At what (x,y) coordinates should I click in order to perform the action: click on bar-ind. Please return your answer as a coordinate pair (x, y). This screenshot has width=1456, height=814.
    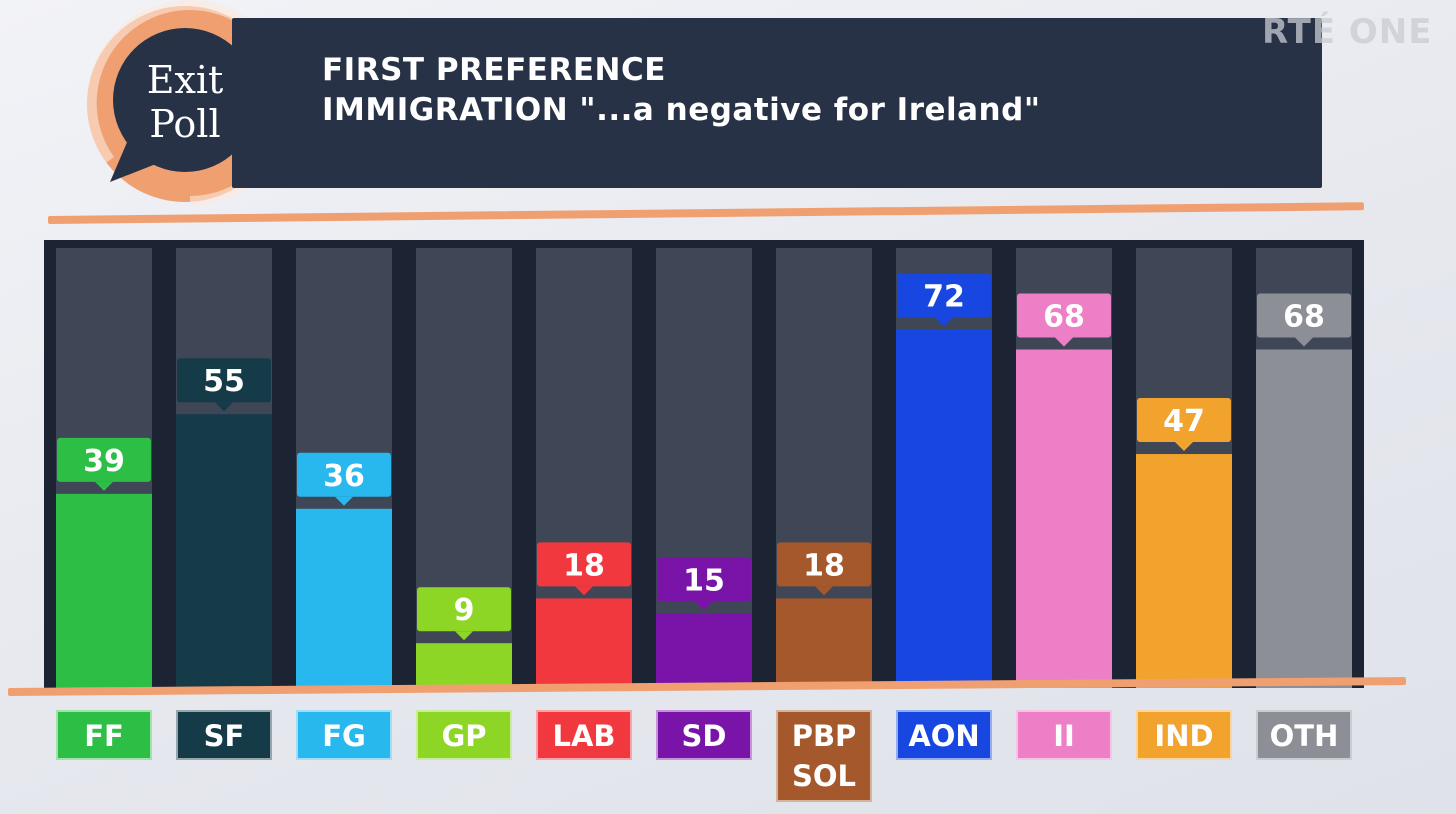
    Looking at the image, I should click on (1184, 571).